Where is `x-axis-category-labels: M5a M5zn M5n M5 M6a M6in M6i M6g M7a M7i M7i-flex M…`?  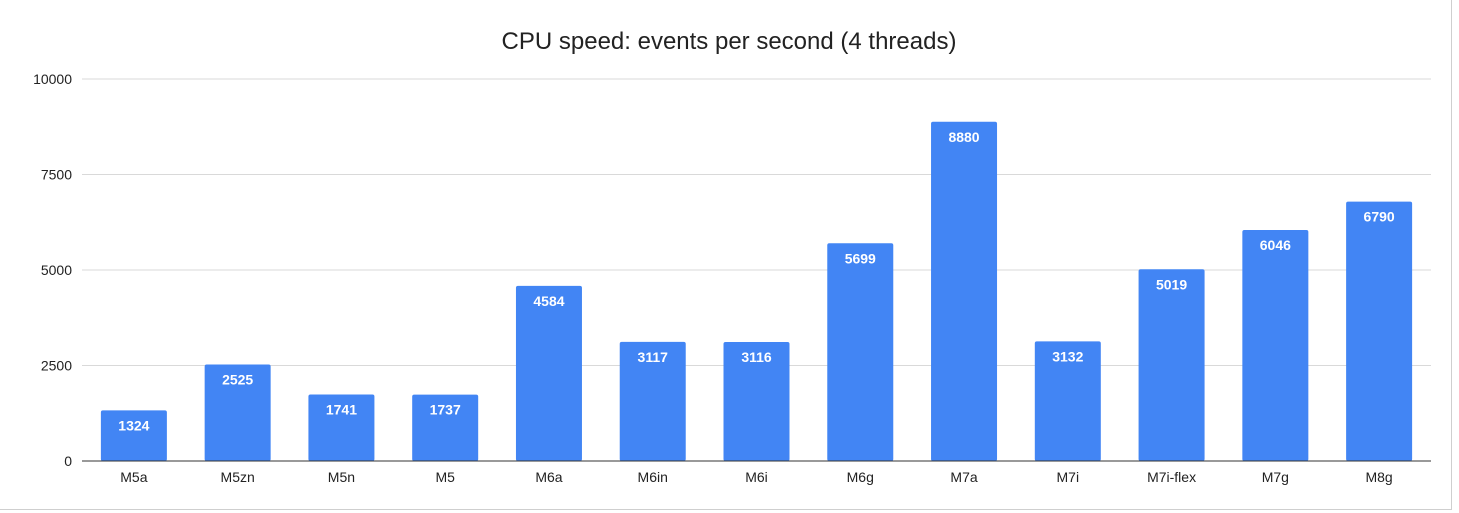 x-axis-category-labels: M5a M5zn M5n M5 M6a M6in M6i M6g M7a M7i M7i-flex M… is located at coordinates (756, 477).